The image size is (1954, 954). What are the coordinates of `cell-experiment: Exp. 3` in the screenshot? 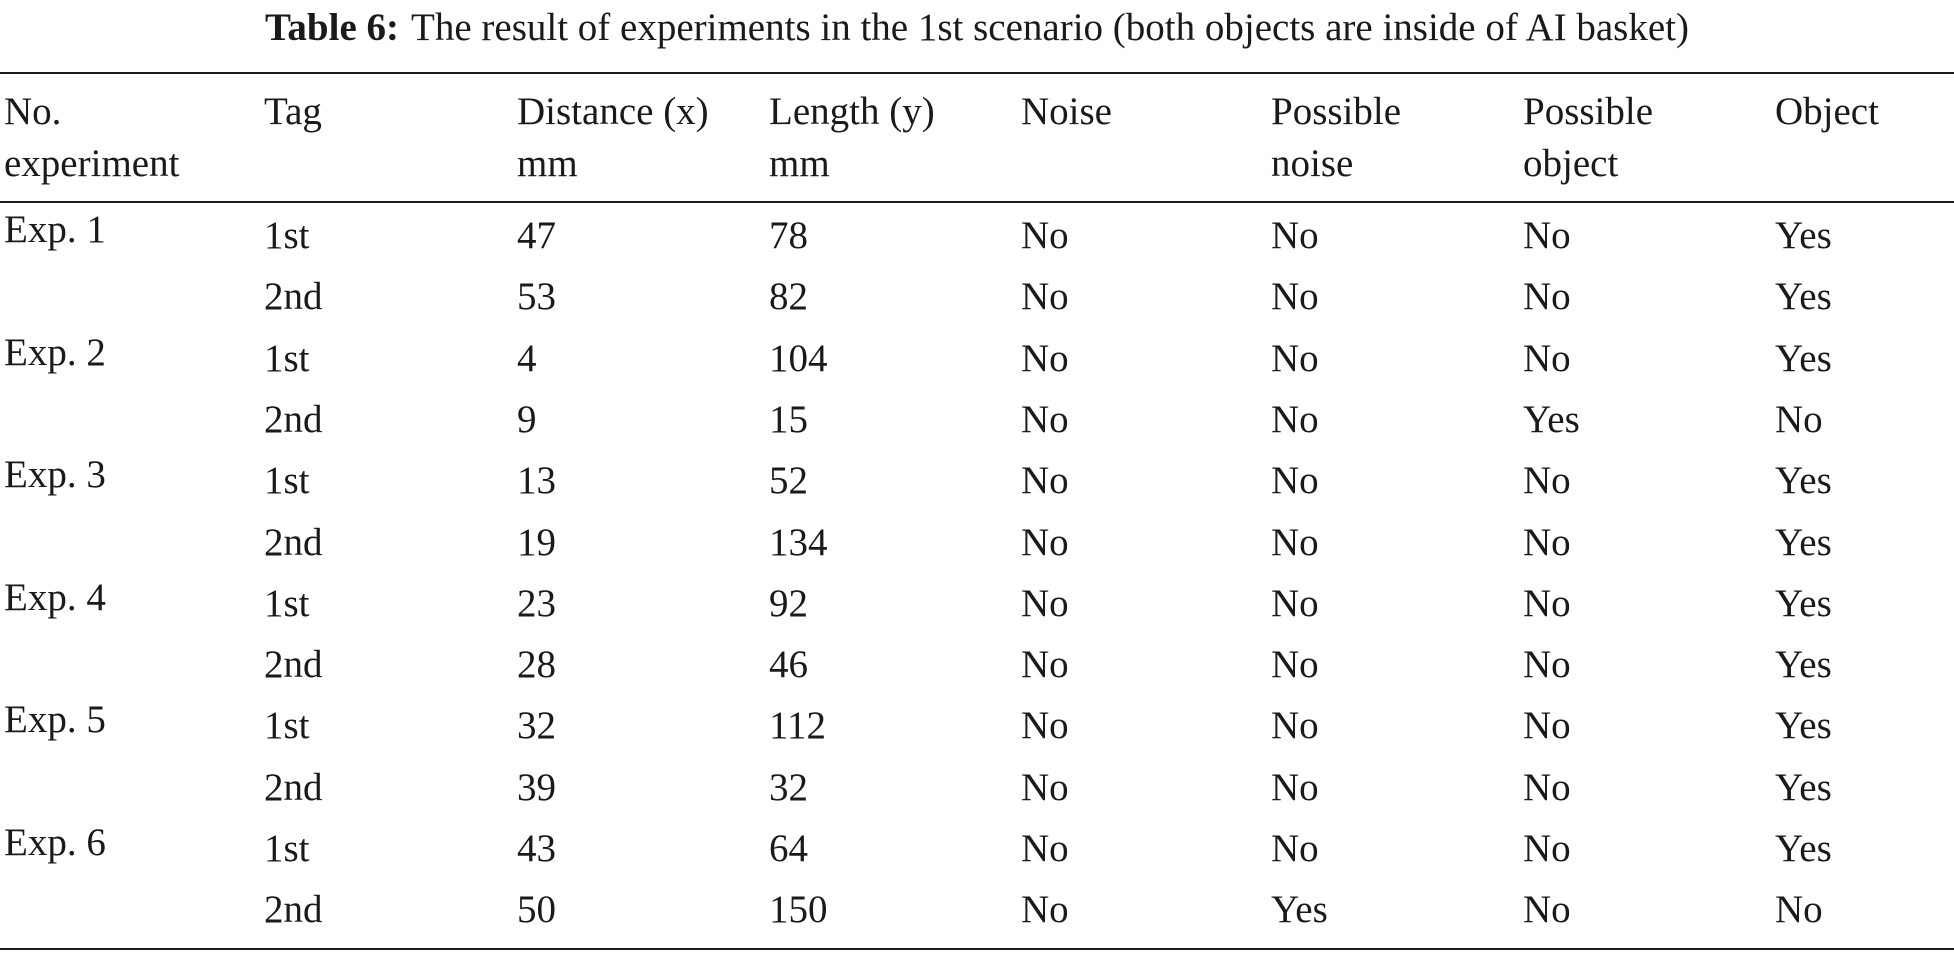 It's located at (55, 475).